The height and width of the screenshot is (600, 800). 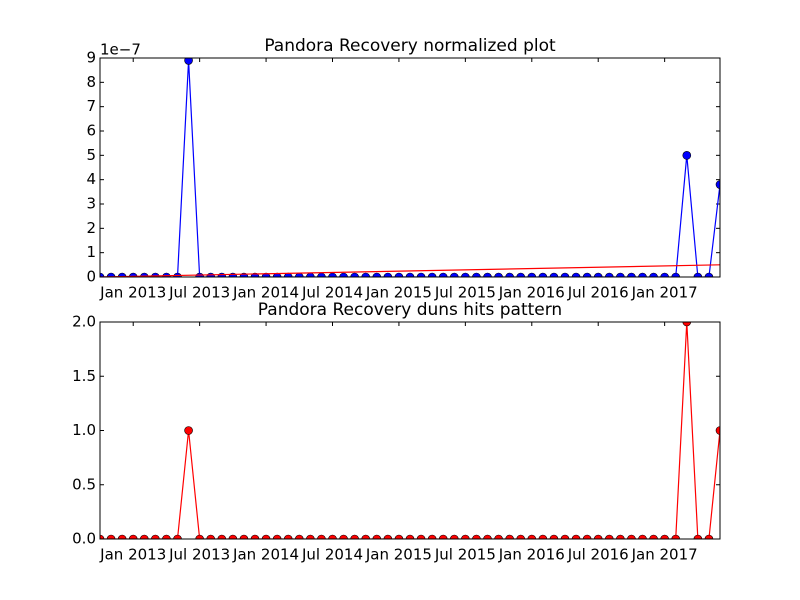 I want to click on offset-label: 1e−7, so click(x=120, y=50).